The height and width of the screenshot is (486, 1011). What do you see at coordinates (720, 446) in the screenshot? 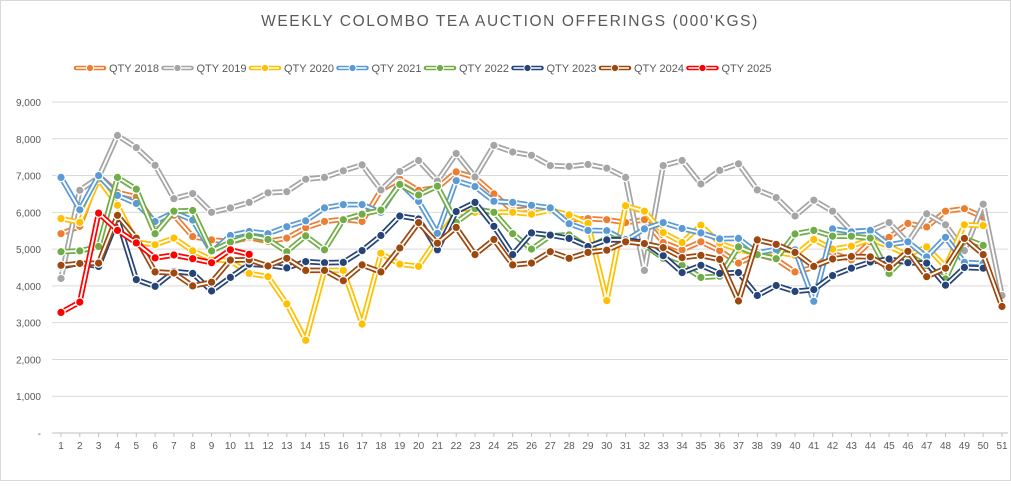
I see `x-tick-label: 36` at bounding box center [720, 446].